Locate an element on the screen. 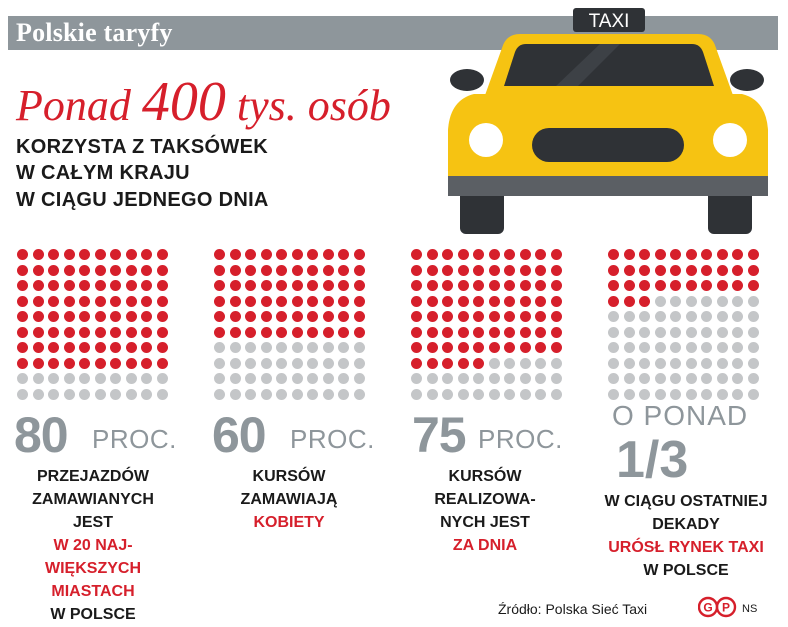 The image size is (788, 627). title-bar-end is located at coordinates (759, 33).